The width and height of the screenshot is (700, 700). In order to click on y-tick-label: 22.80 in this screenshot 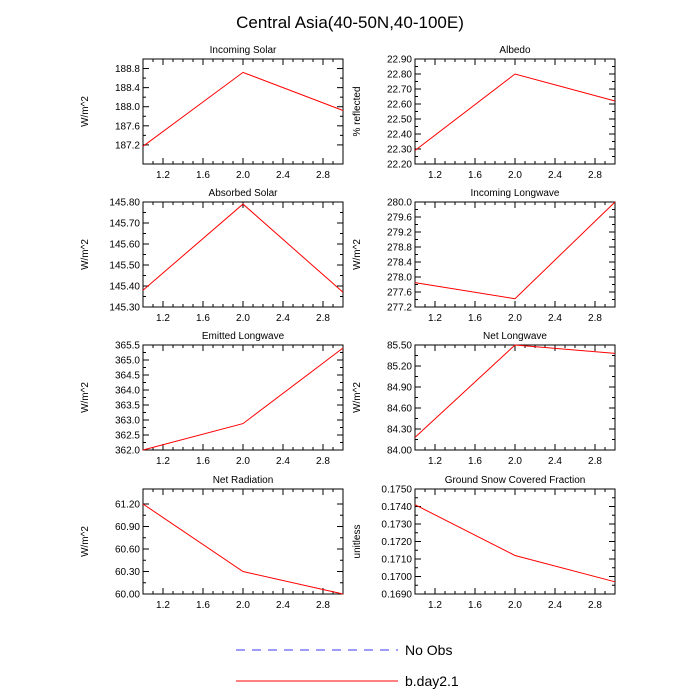, I will do `click(399, 75)`.